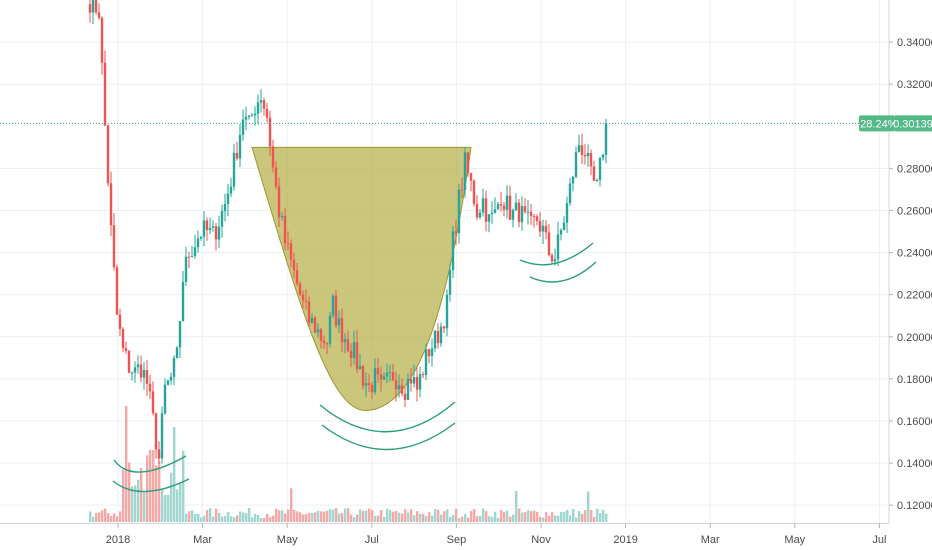  What do you see at coordinates (894, 123) in the screenshot?
I see `price-tag: -28.24% 0.30139` at bounding box center [894, 123].